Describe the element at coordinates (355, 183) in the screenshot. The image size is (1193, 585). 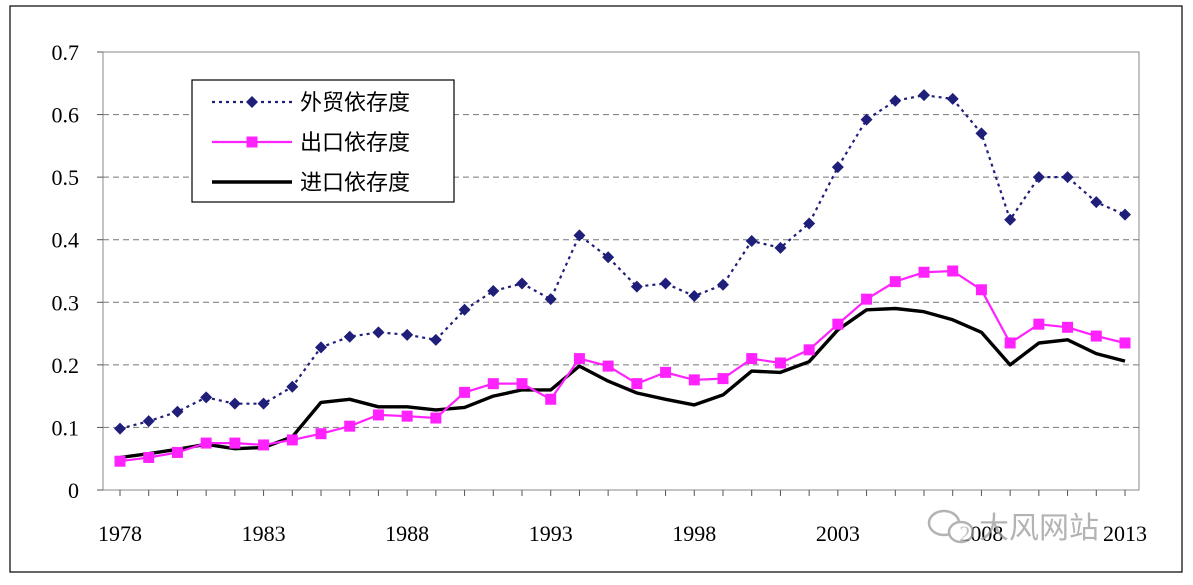
I see `legend-label: 进口依存度` at that location.